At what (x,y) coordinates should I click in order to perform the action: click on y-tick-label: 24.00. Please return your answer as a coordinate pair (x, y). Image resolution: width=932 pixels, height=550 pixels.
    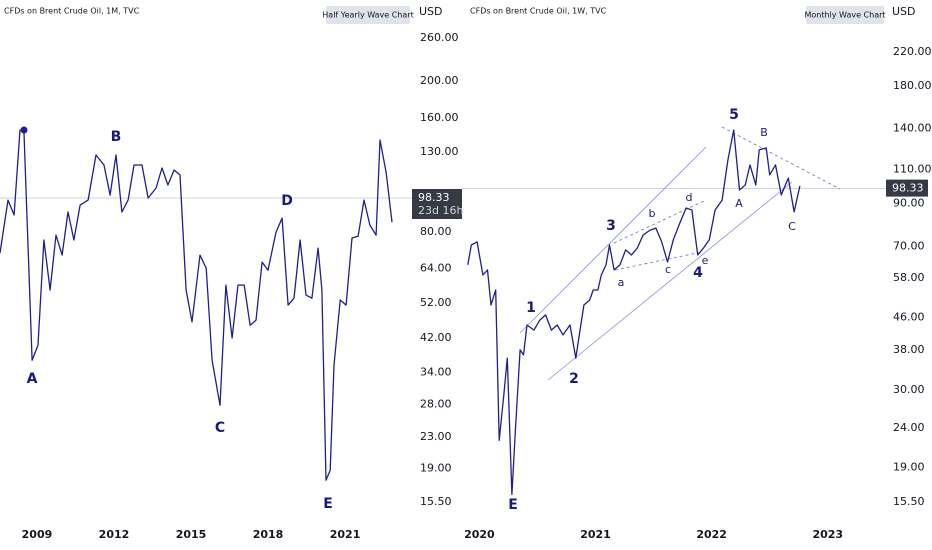
    Looking at the image, I should click on (909, 427).